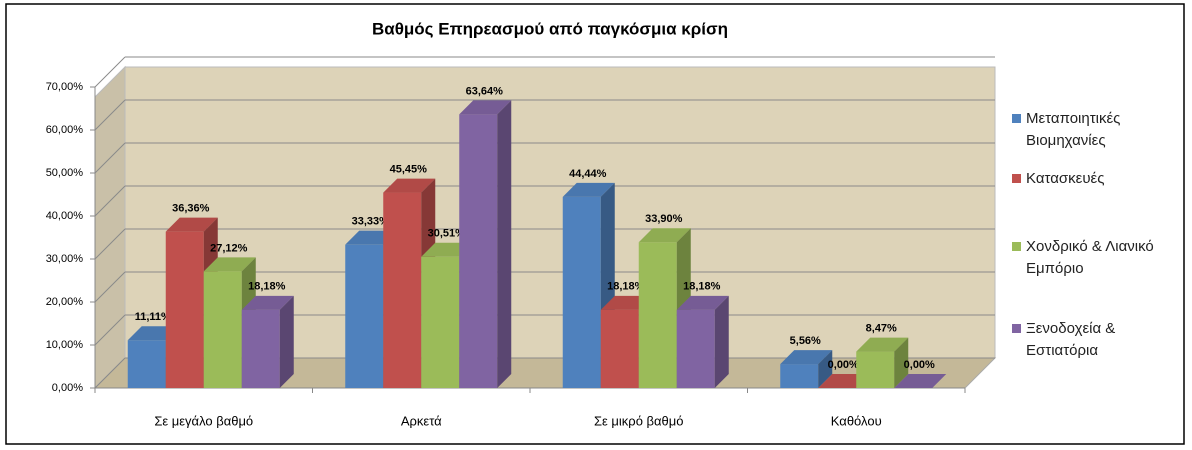 The height and width of the screenshot is (450, 1192). Describe the element at coordinates (664, 219) in the screenshot. I see `data-label: 33,90%` at that location.